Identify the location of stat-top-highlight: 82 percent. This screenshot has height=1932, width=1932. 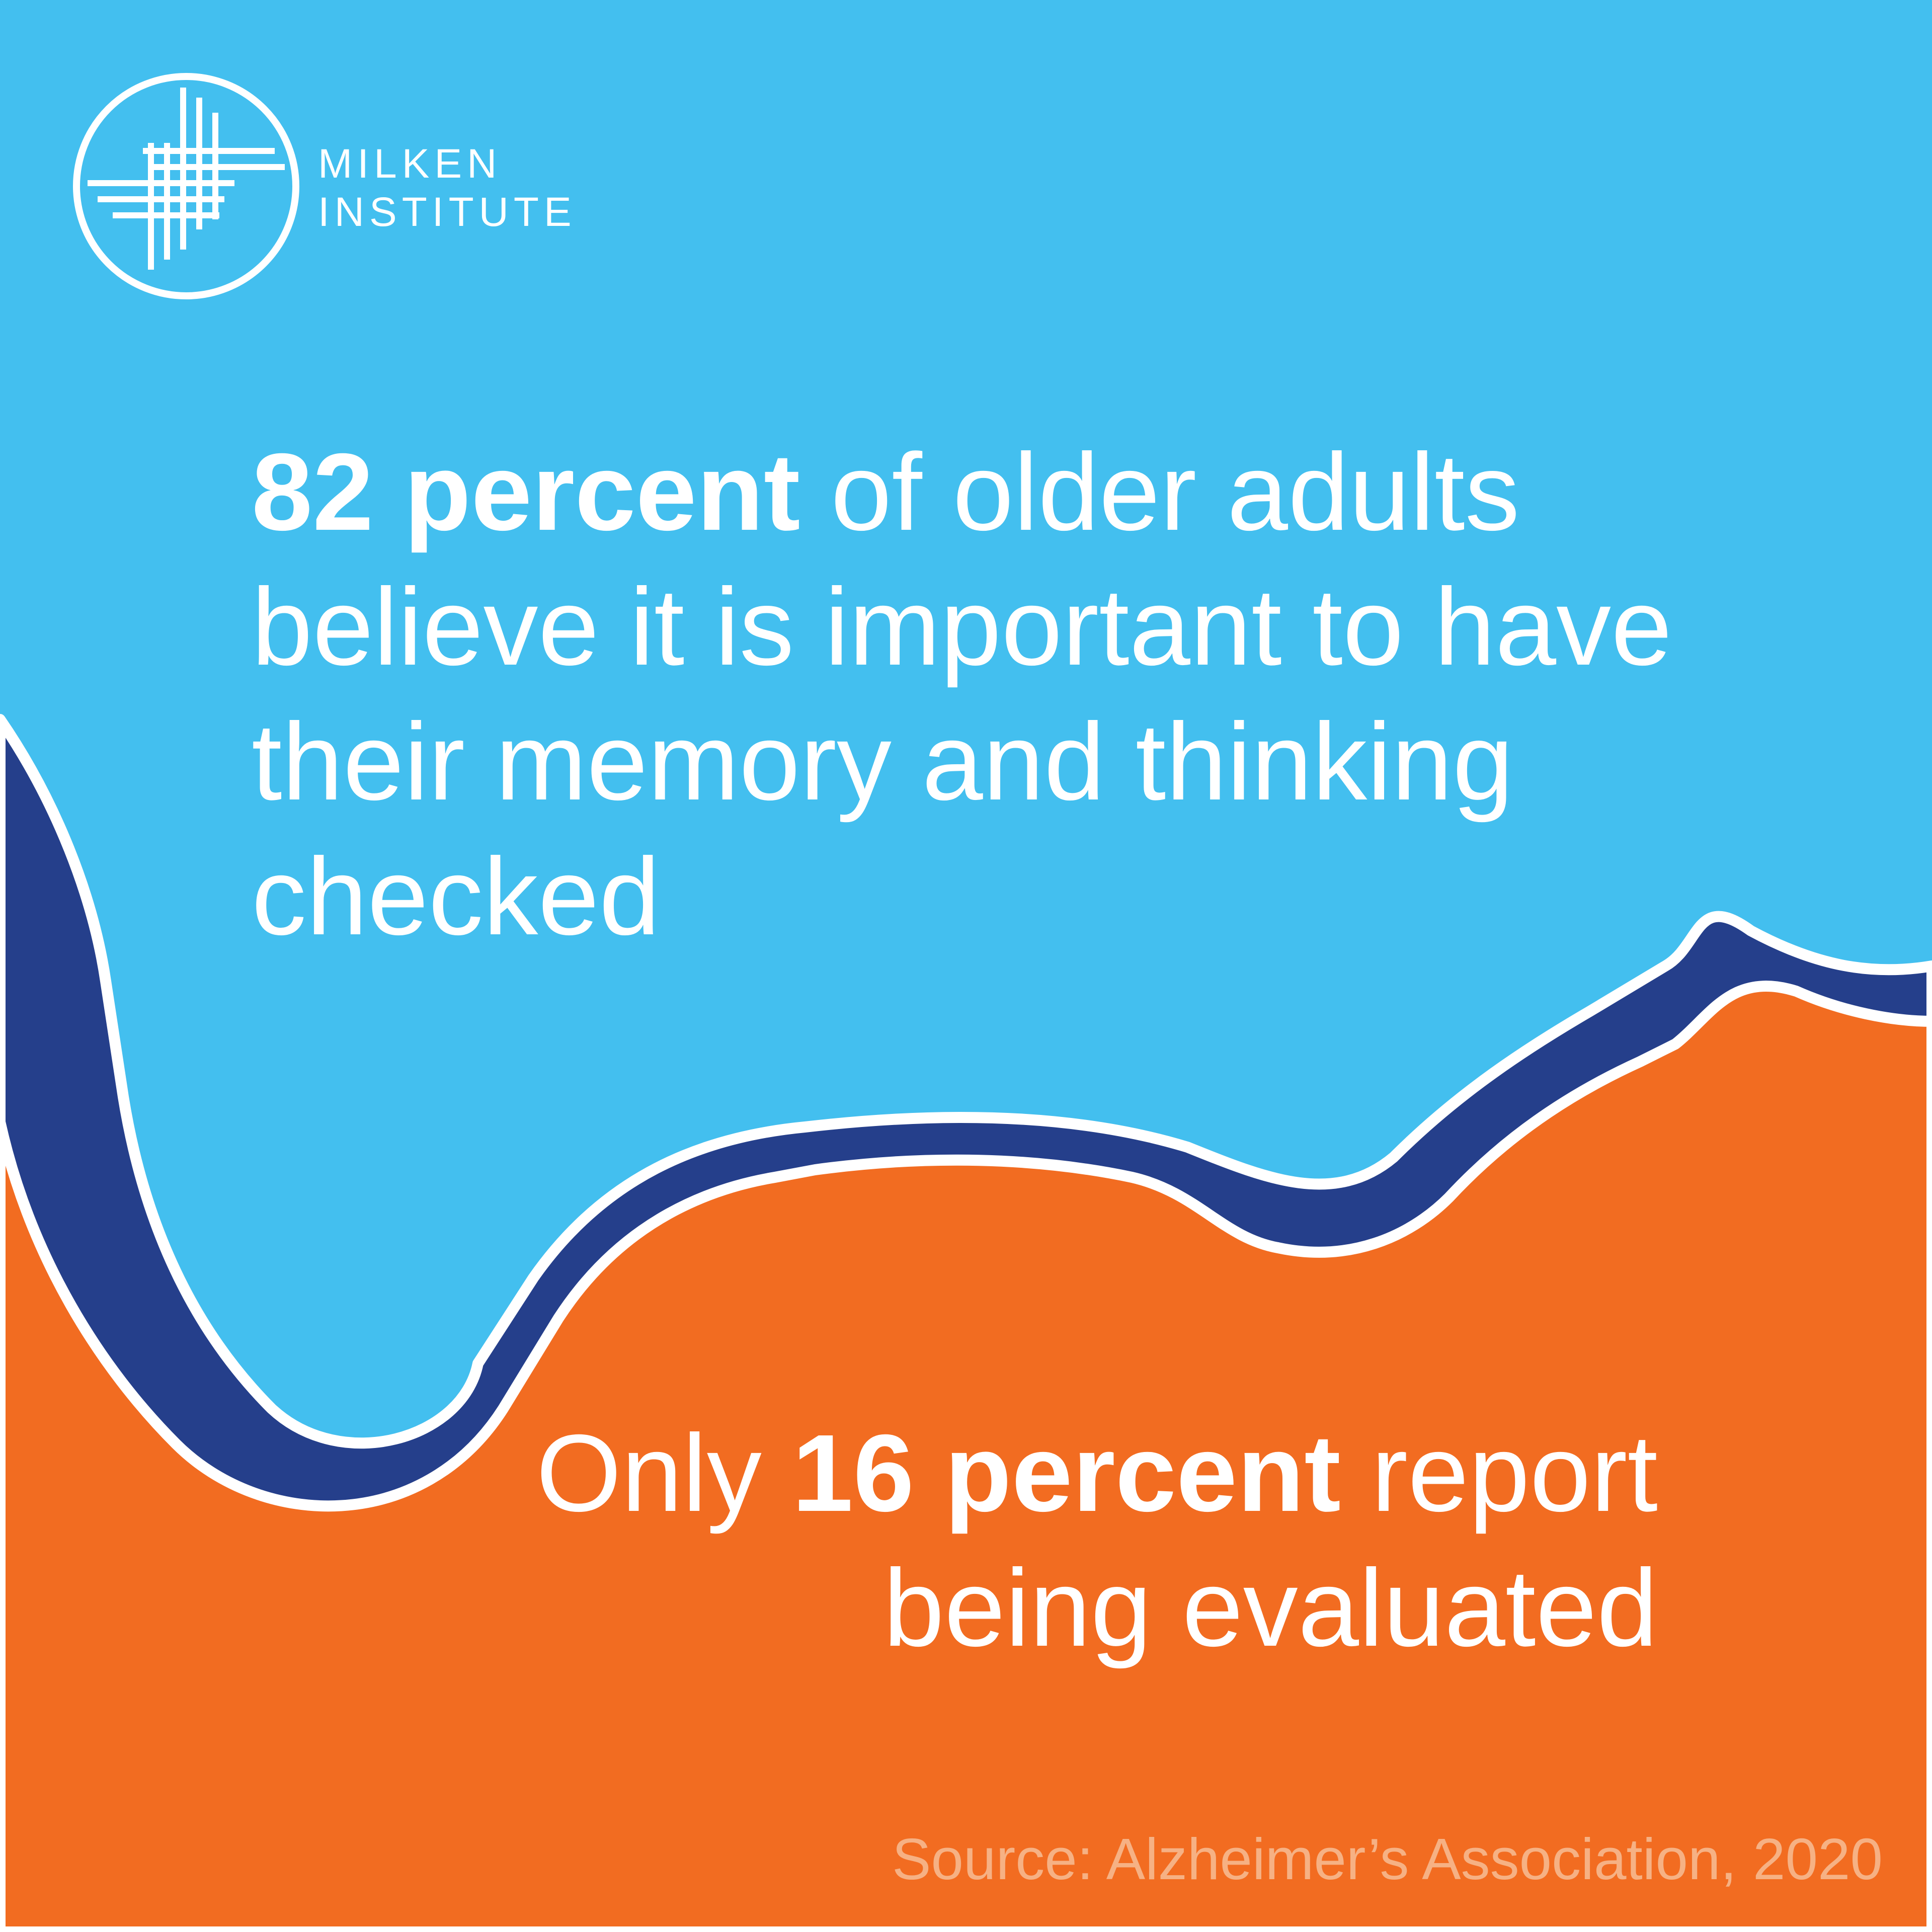
(526, 492).